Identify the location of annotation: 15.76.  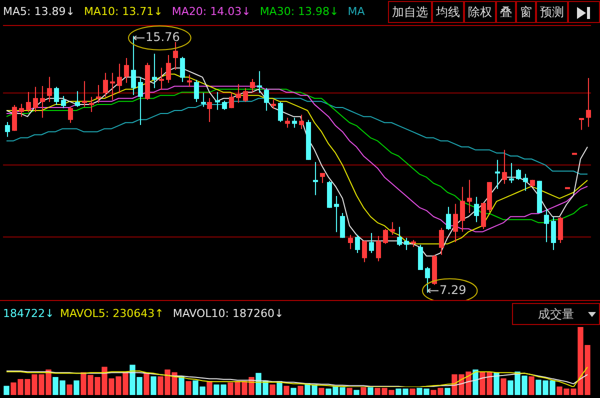
(163, 37).